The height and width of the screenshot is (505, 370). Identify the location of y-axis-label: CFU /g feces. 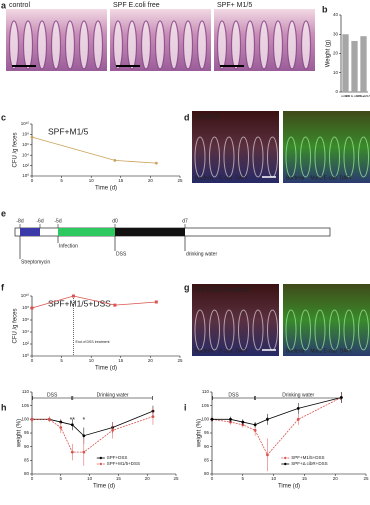
(16, 149).